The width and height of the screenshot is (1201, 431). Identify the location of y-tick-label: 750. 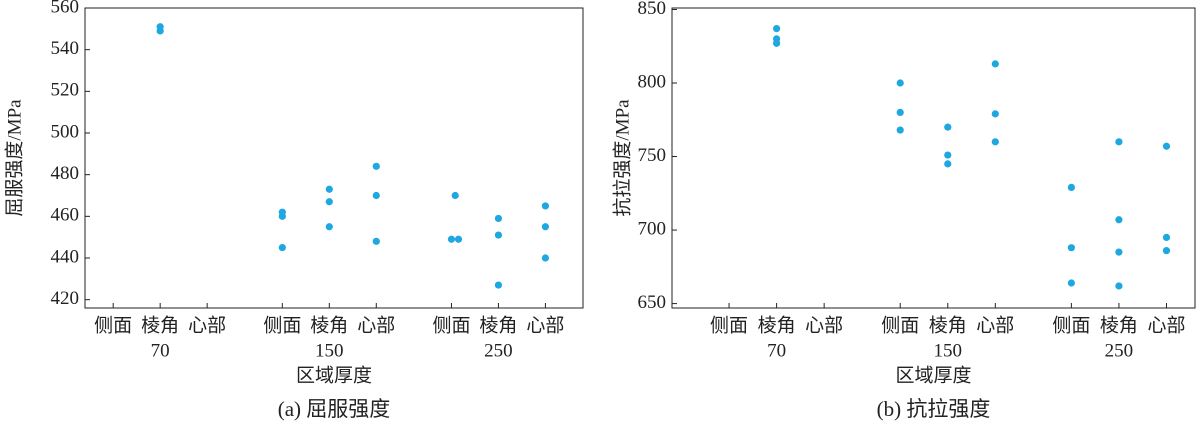
(652, 155).